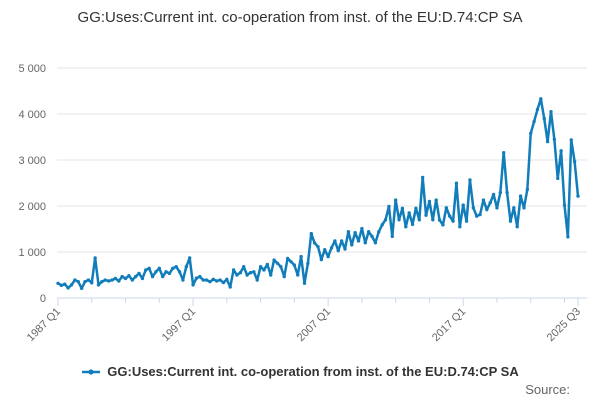  Describe the element at coordinates (32, 184) in the screenshot. I see `y-axis-labels: 0 1 000 2 000 3 000 4 000 5 000` at that location.